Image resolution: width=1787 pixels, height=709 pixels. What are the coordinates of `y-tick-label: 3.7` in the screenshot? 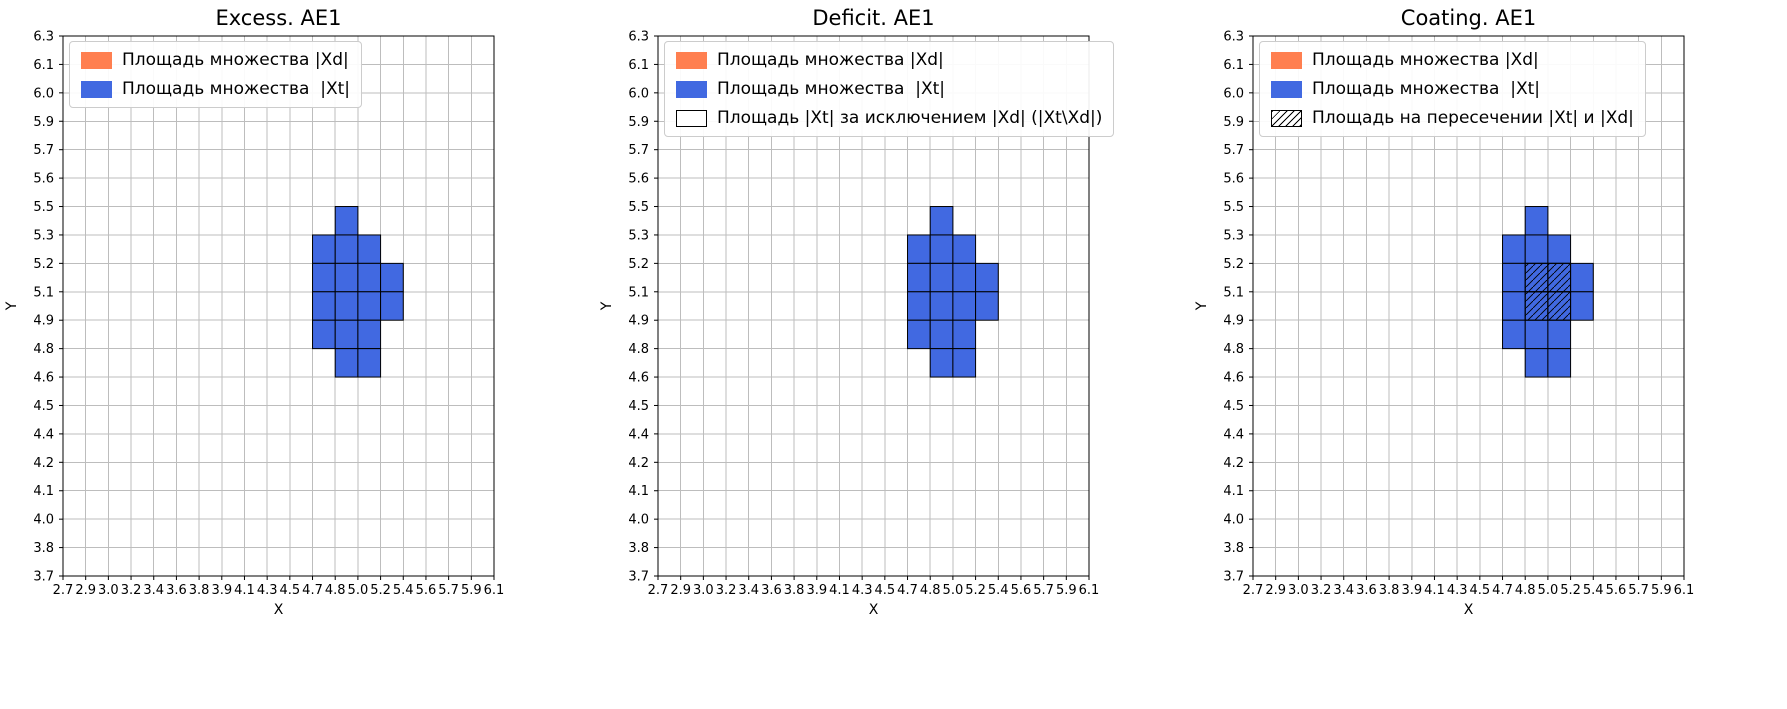 It's located at (638, 577).